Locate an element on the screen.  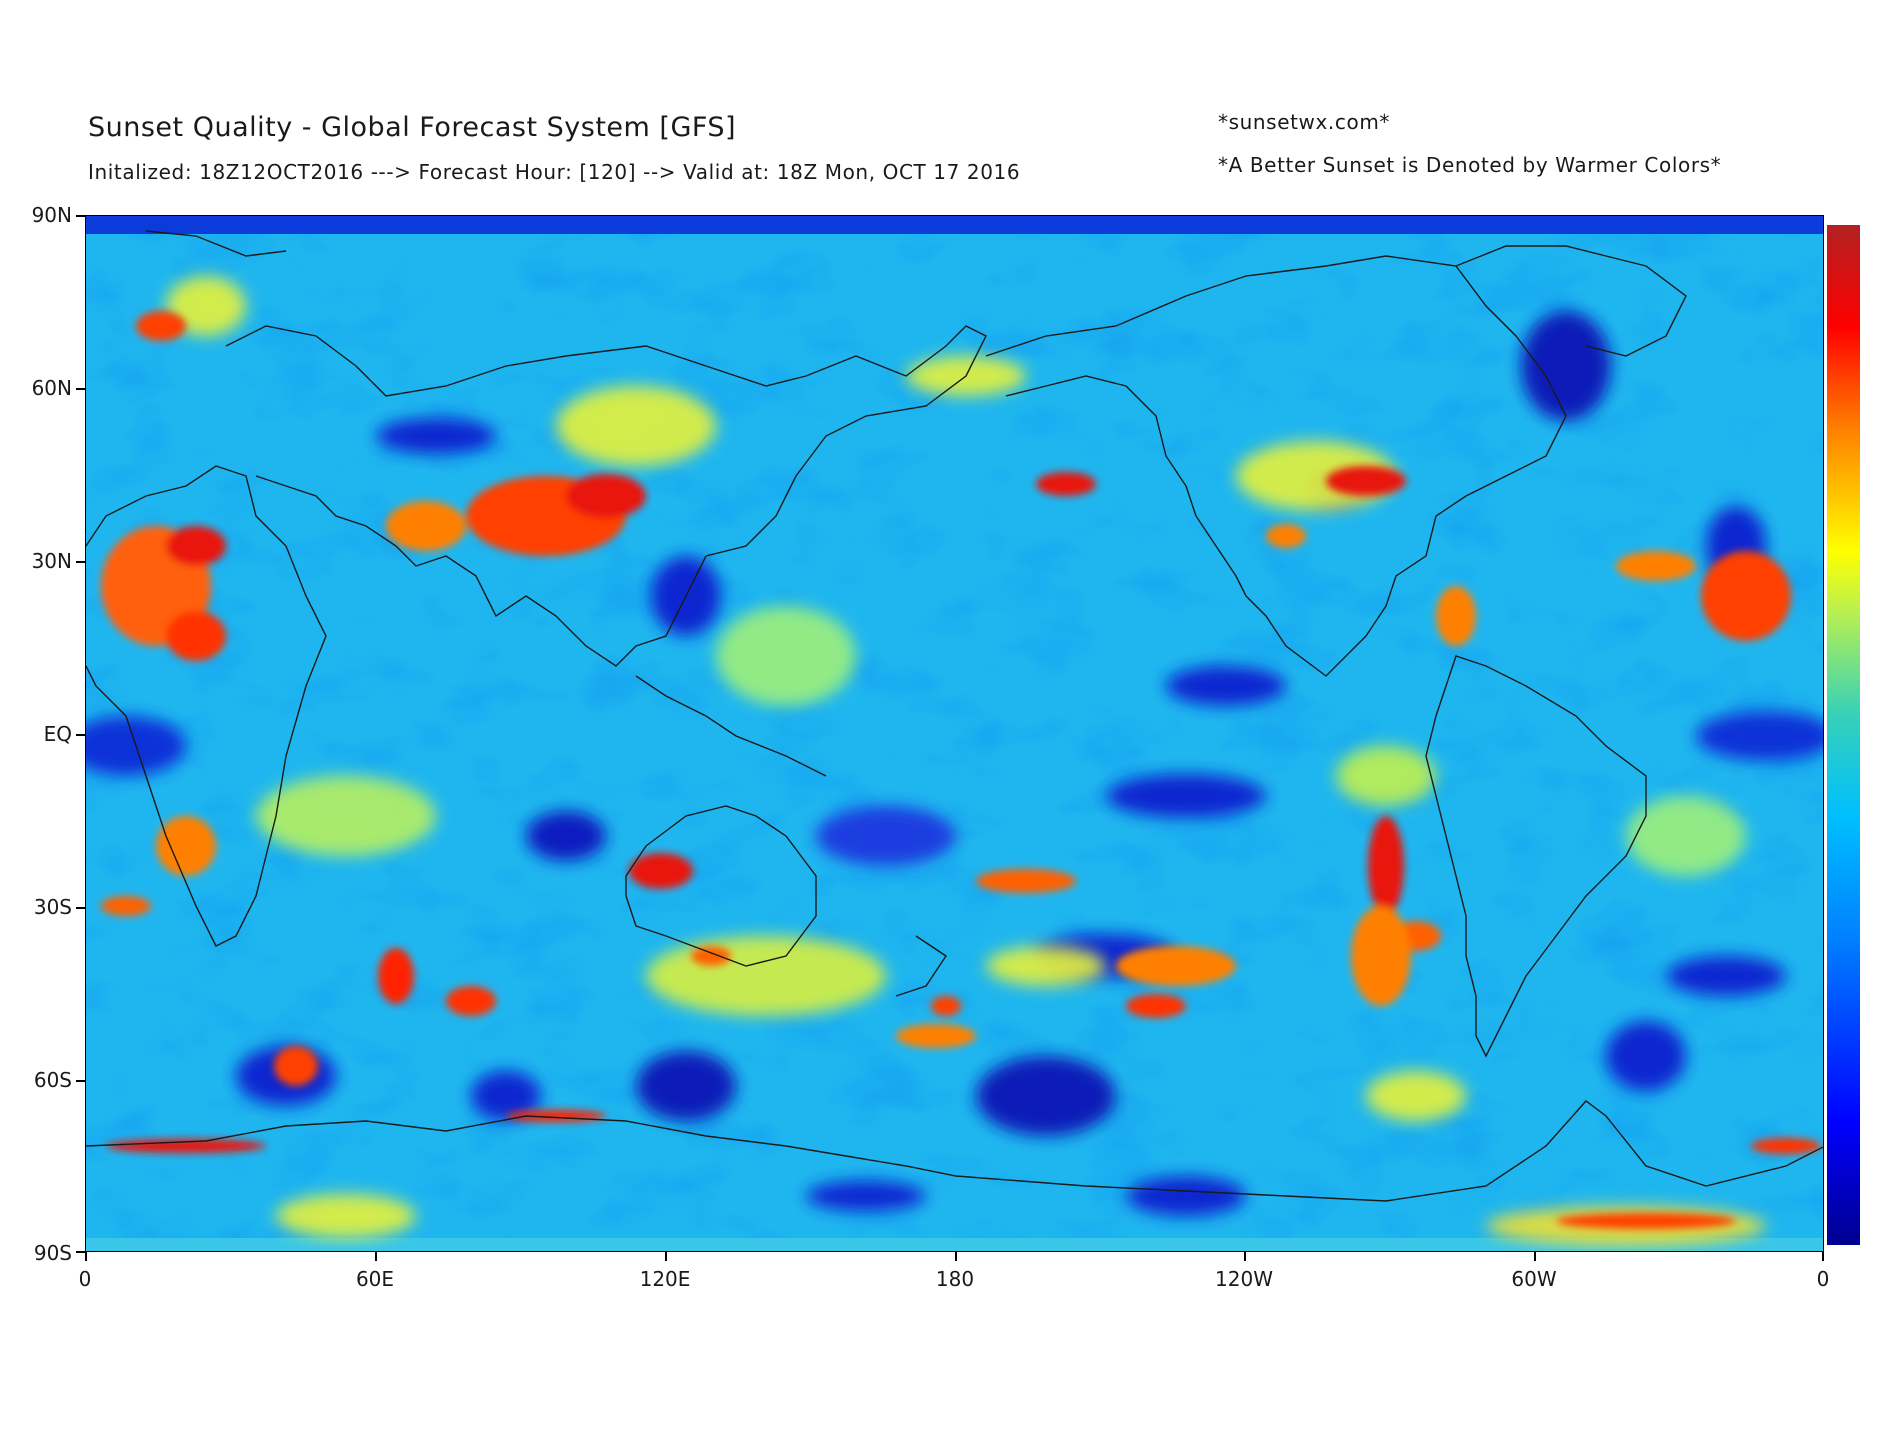
lon-tick-60e: 60E is located at coordinates (375, 1279).